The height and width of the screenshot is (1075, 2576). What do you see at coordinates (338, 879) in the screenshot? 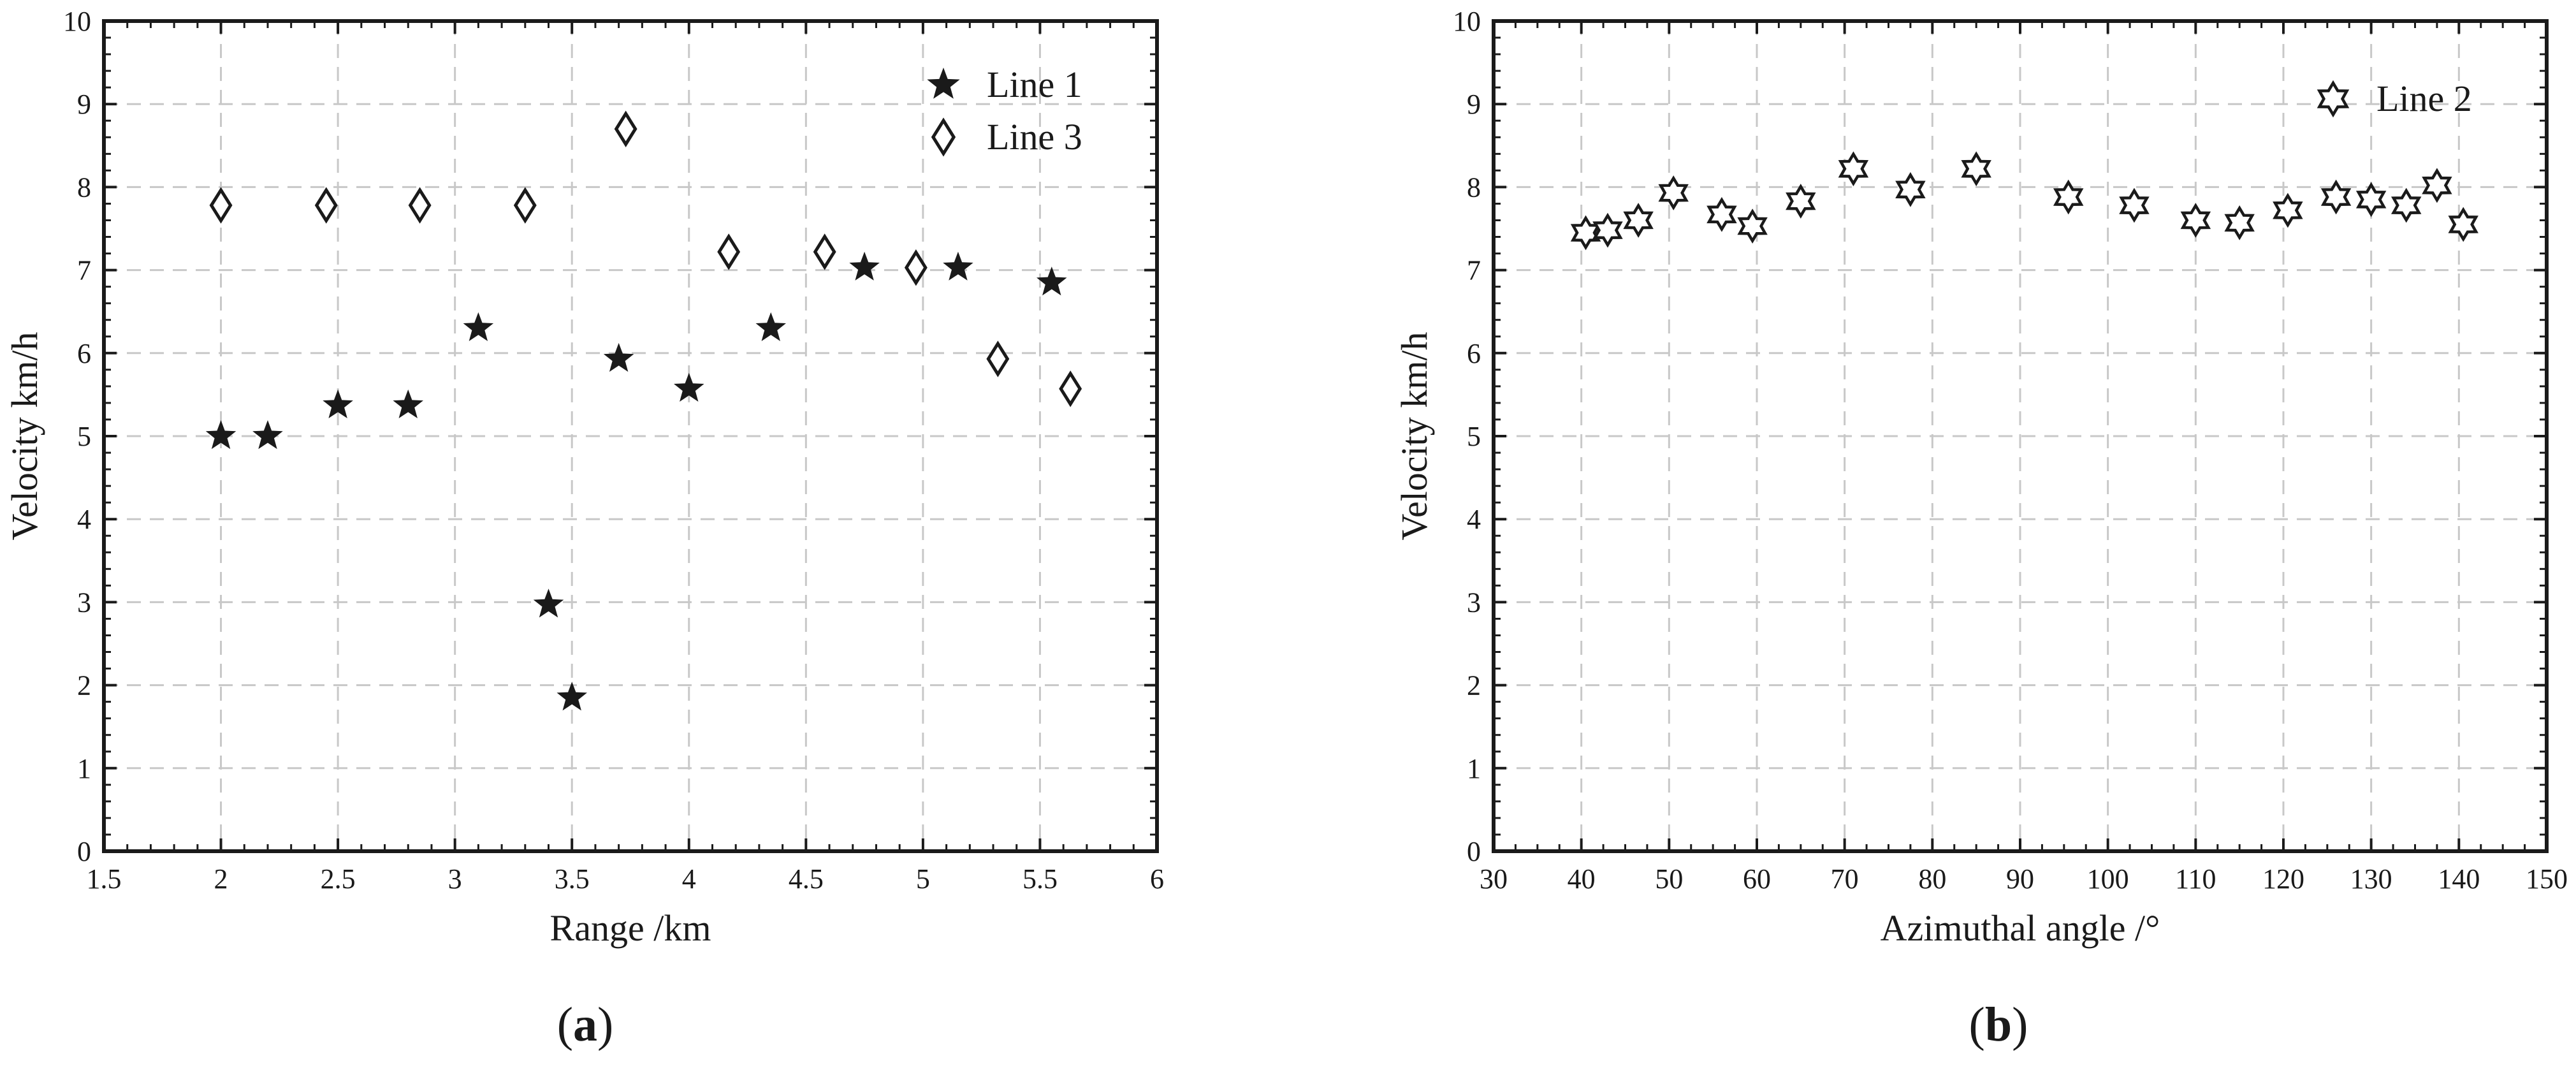
I see `panel-a-x-tick-label: 2.5` at bounding box center [338, 879].